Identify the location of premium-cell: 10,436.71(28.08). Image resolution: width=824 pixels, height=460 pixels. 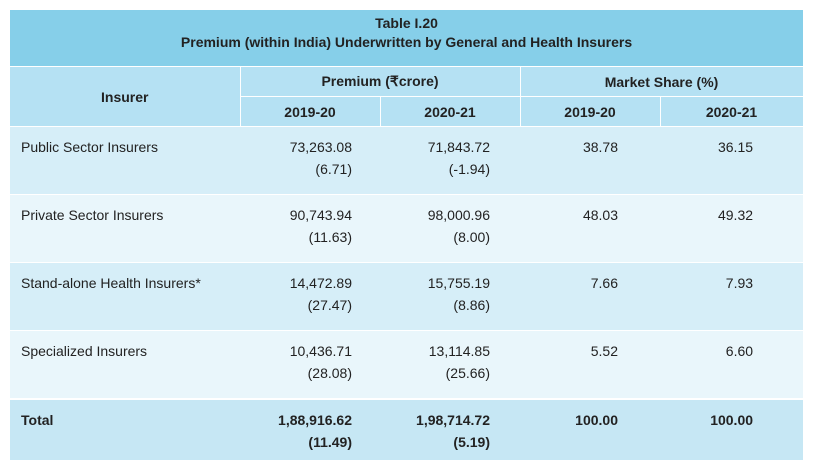
(310, 365).